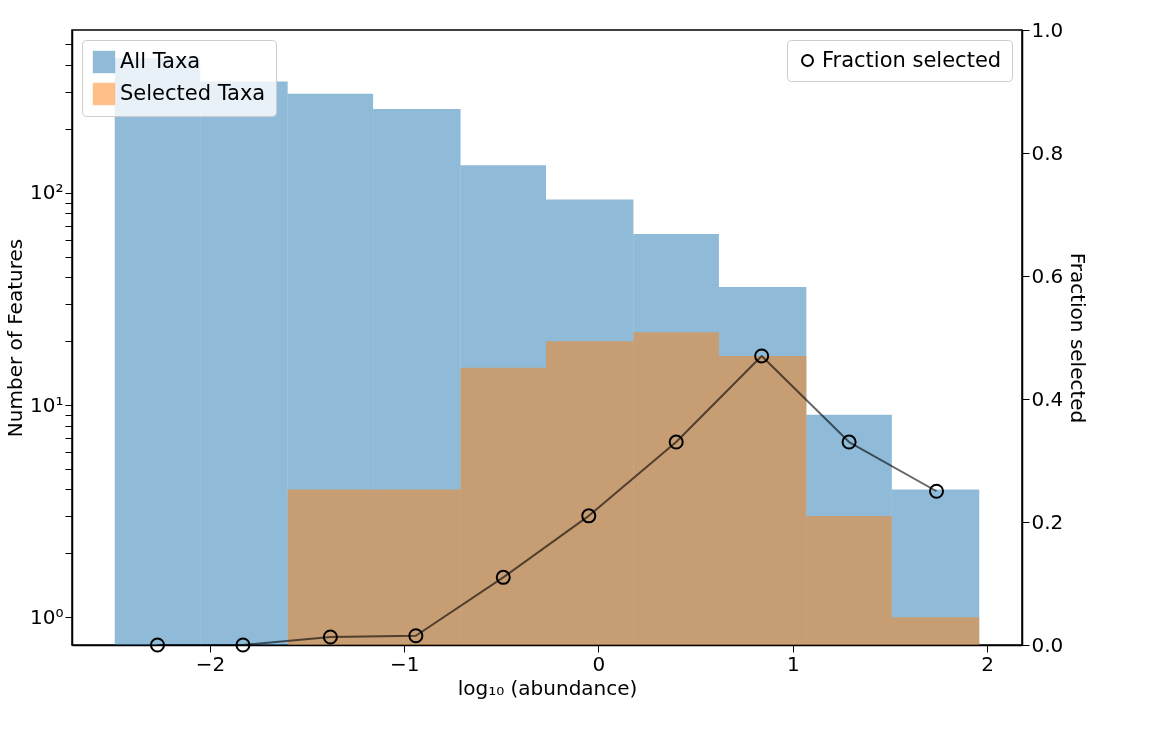 This screenshot has width=1170, height=735. I want to click on y2-tick-label: 1.0, so click(1047, 29).